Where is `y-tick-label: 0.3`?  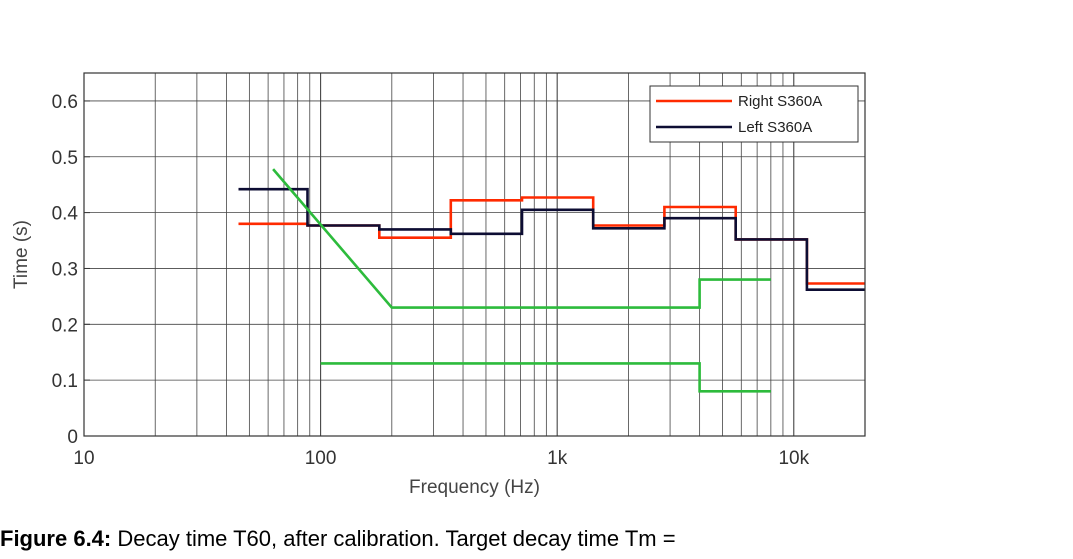 y-tick-label: 0.3 is located at coordinates (65, 269).